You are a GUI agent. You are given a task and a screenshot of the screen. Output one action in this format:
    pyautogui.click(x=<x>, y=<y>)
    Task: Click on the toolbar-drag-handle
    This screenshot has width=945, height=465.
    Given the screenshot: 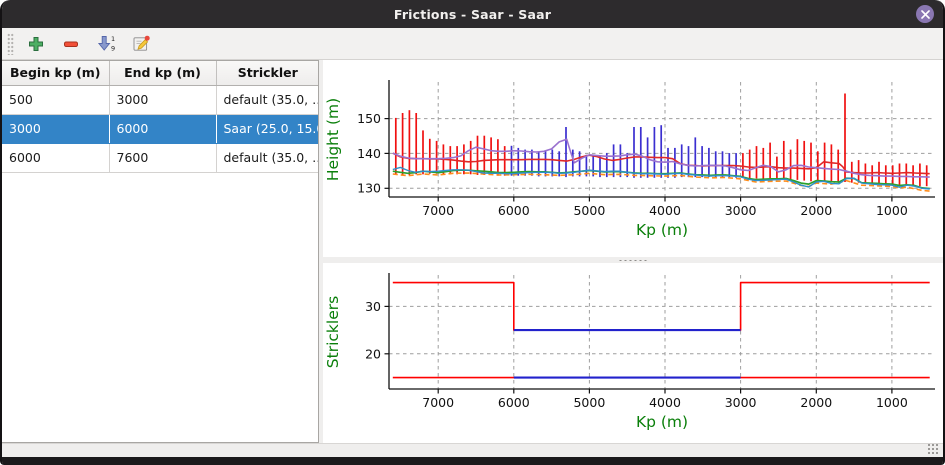 What is the action you would take?
    pyautogui.click(x=10, y=43)
    